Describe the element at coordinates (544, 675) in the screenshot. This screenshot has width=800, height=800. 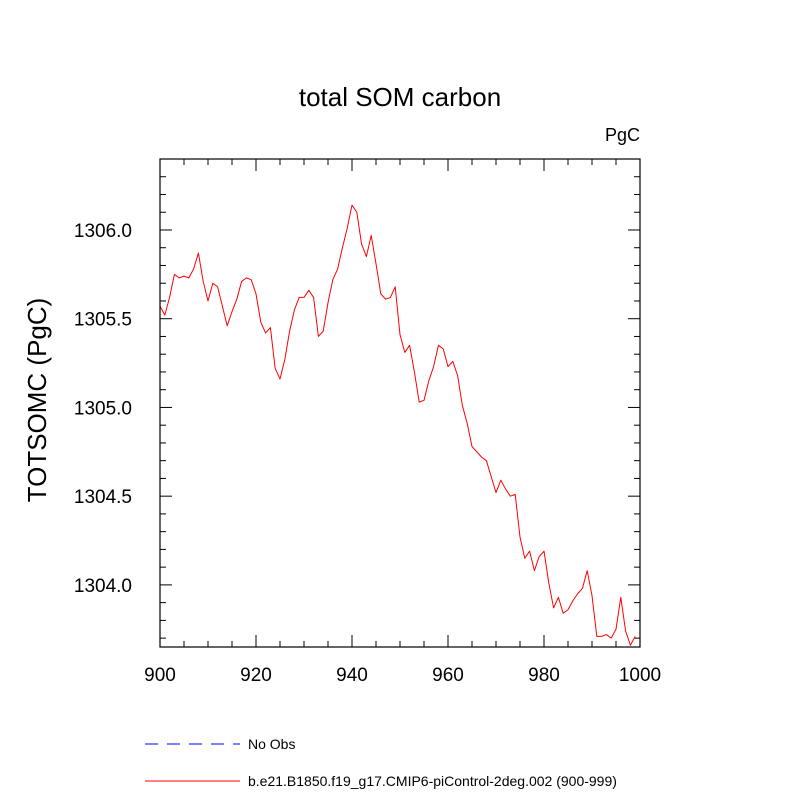
I see `x-tick-label: 980` at that location.